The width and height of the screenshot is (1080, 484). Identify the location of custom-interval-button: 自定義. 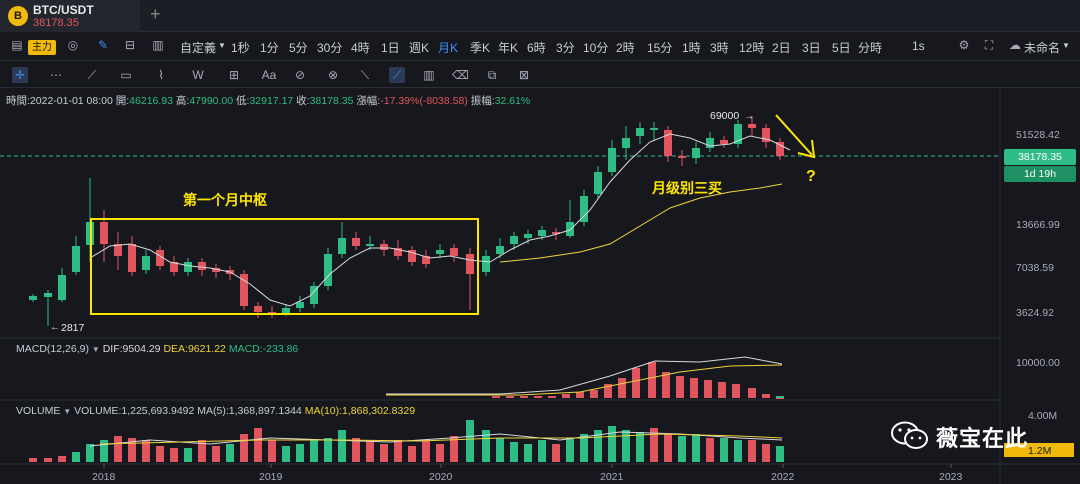
(198, 48).